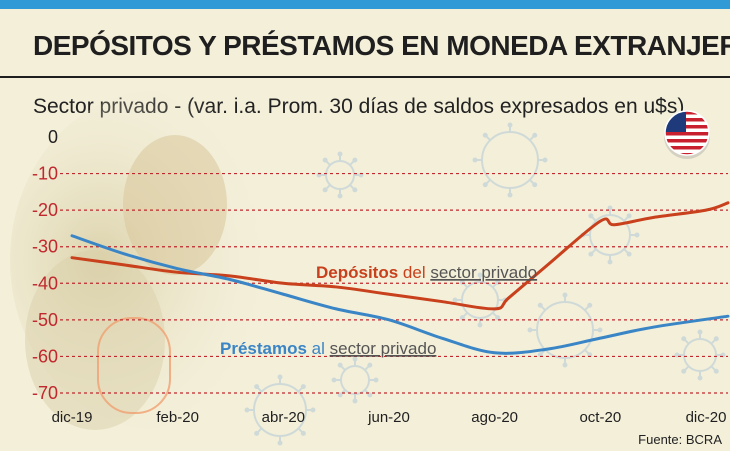 This screenshot has width=730, height=451. Describe the element at coordinates (45, 320) in the screenshot. I see `y-tick-label: -50` at that location.